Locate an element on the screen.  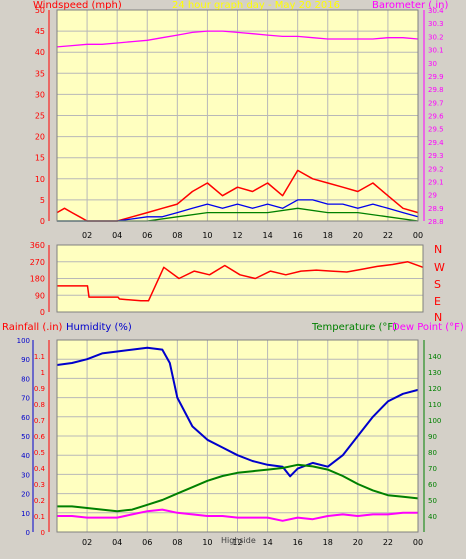
wind-xtick-label: 10 is located at coordinates (207, 235).